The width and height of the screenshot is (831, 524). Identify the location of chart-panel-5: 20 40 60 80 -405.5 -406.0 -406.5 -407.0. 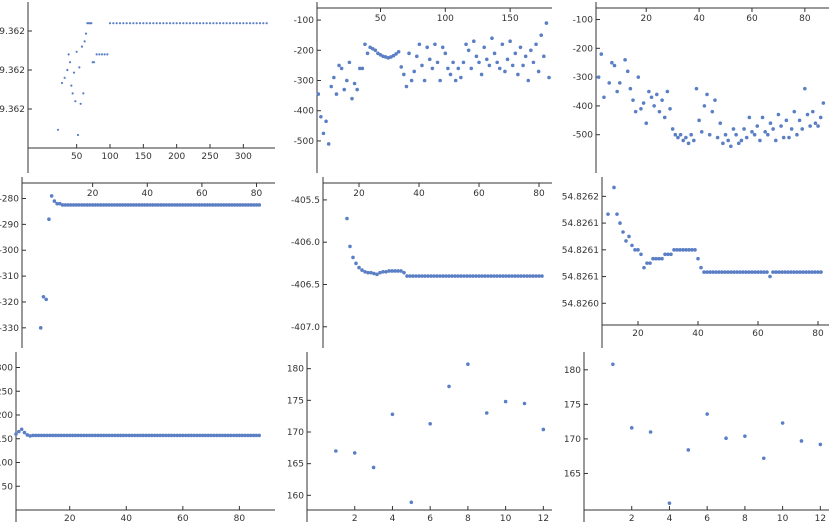
(421, 262).